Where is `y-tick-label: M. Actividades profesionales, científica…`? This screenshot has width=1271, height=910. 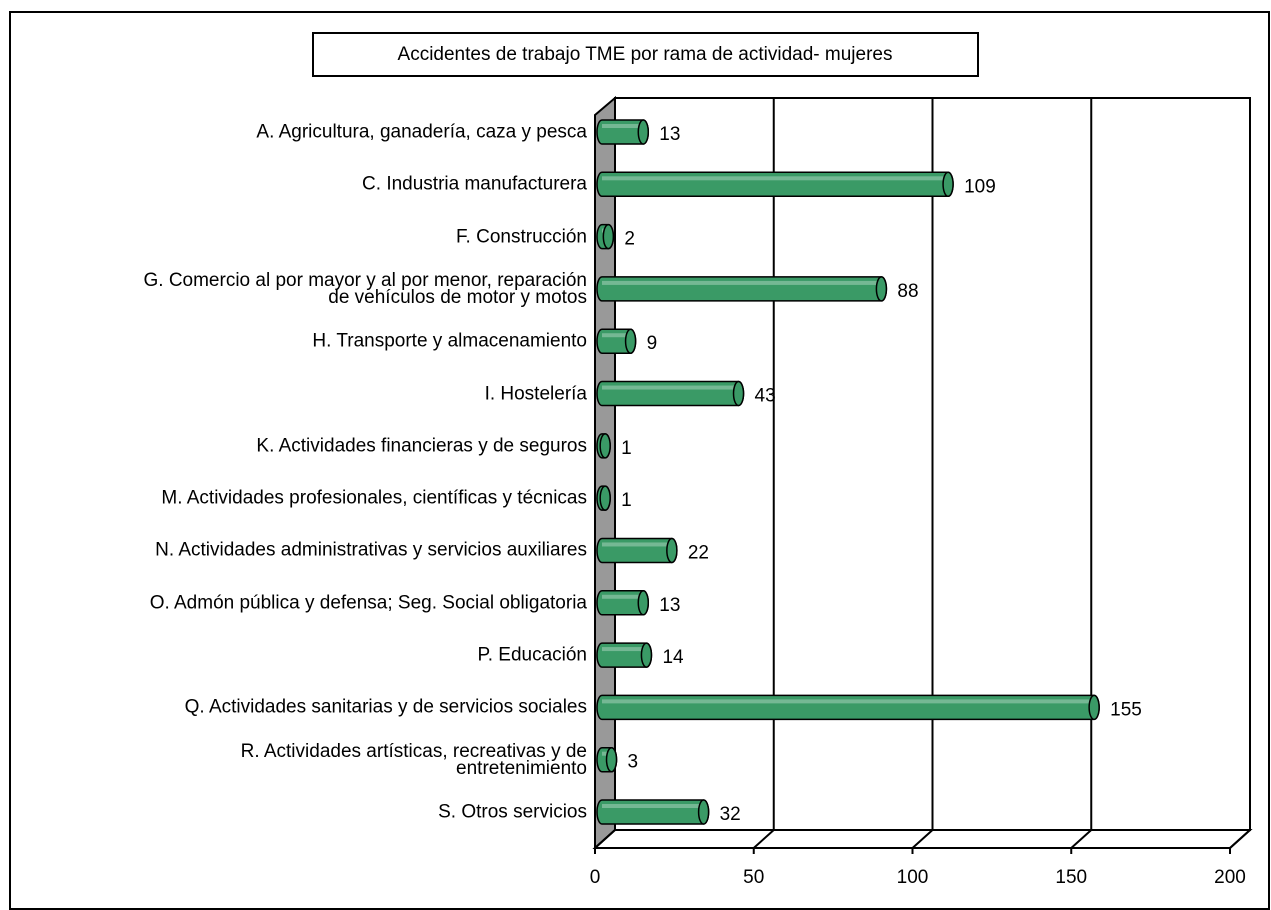
y-tick-label: M. Actividades profesionales, científica… is located at coordinates (374, 498).